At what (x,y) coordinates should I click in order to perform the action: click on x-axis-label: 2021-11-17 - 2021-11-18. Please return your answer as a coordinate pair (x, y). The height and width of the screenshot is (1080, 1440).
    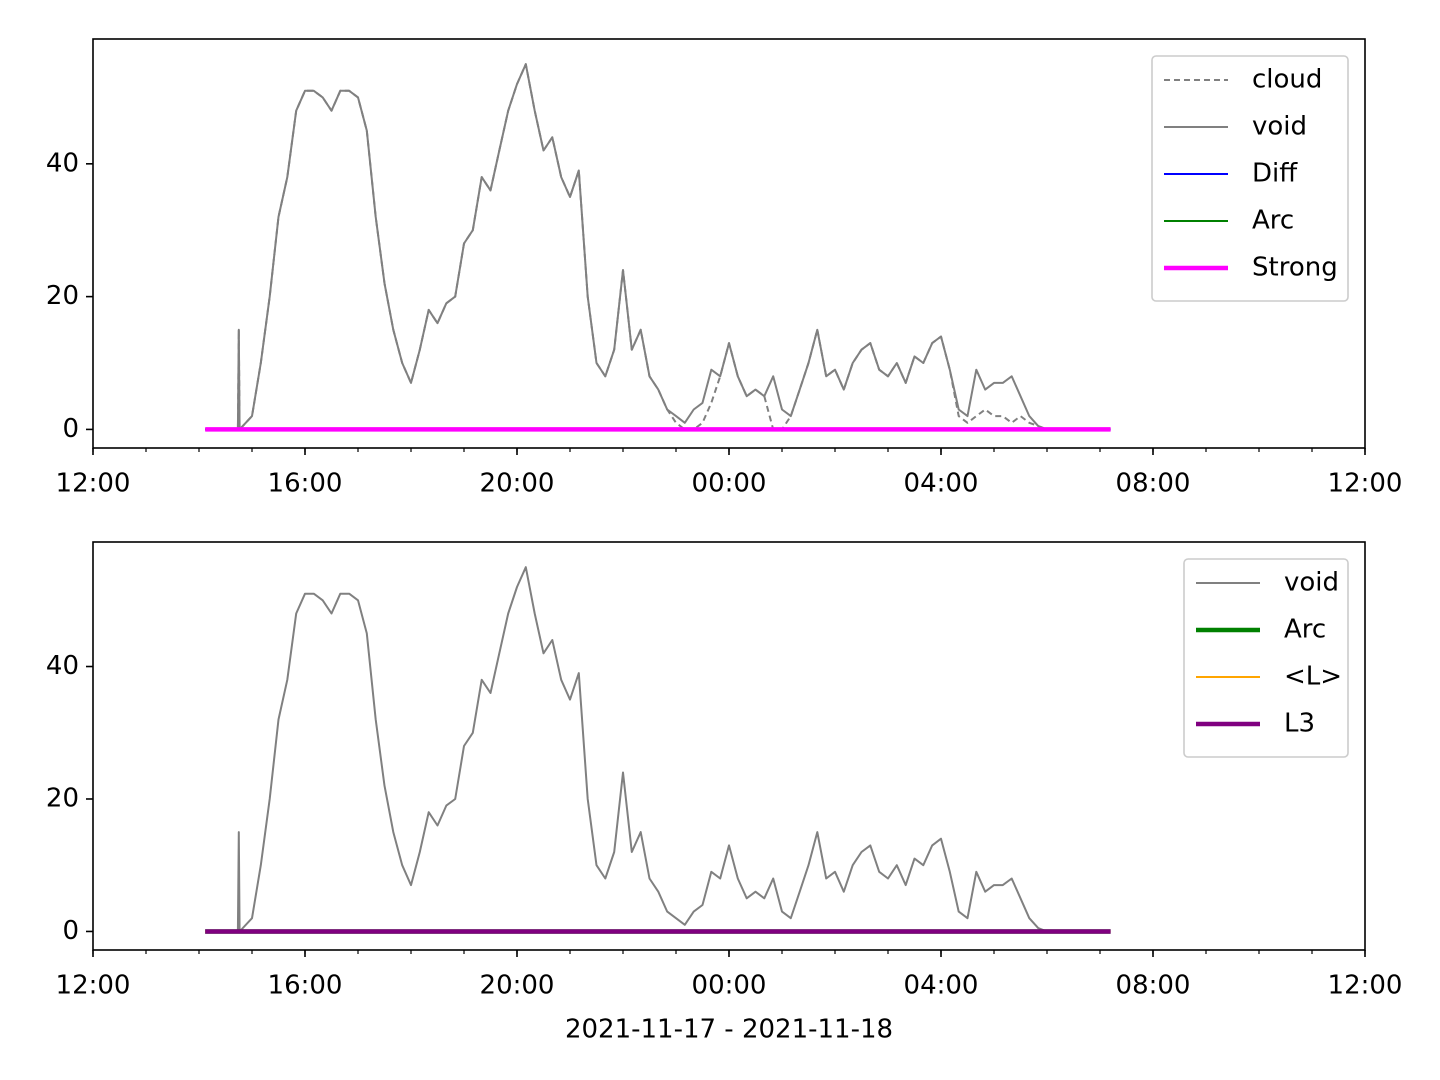
    Looking at the image, I should click on (729, 1030).